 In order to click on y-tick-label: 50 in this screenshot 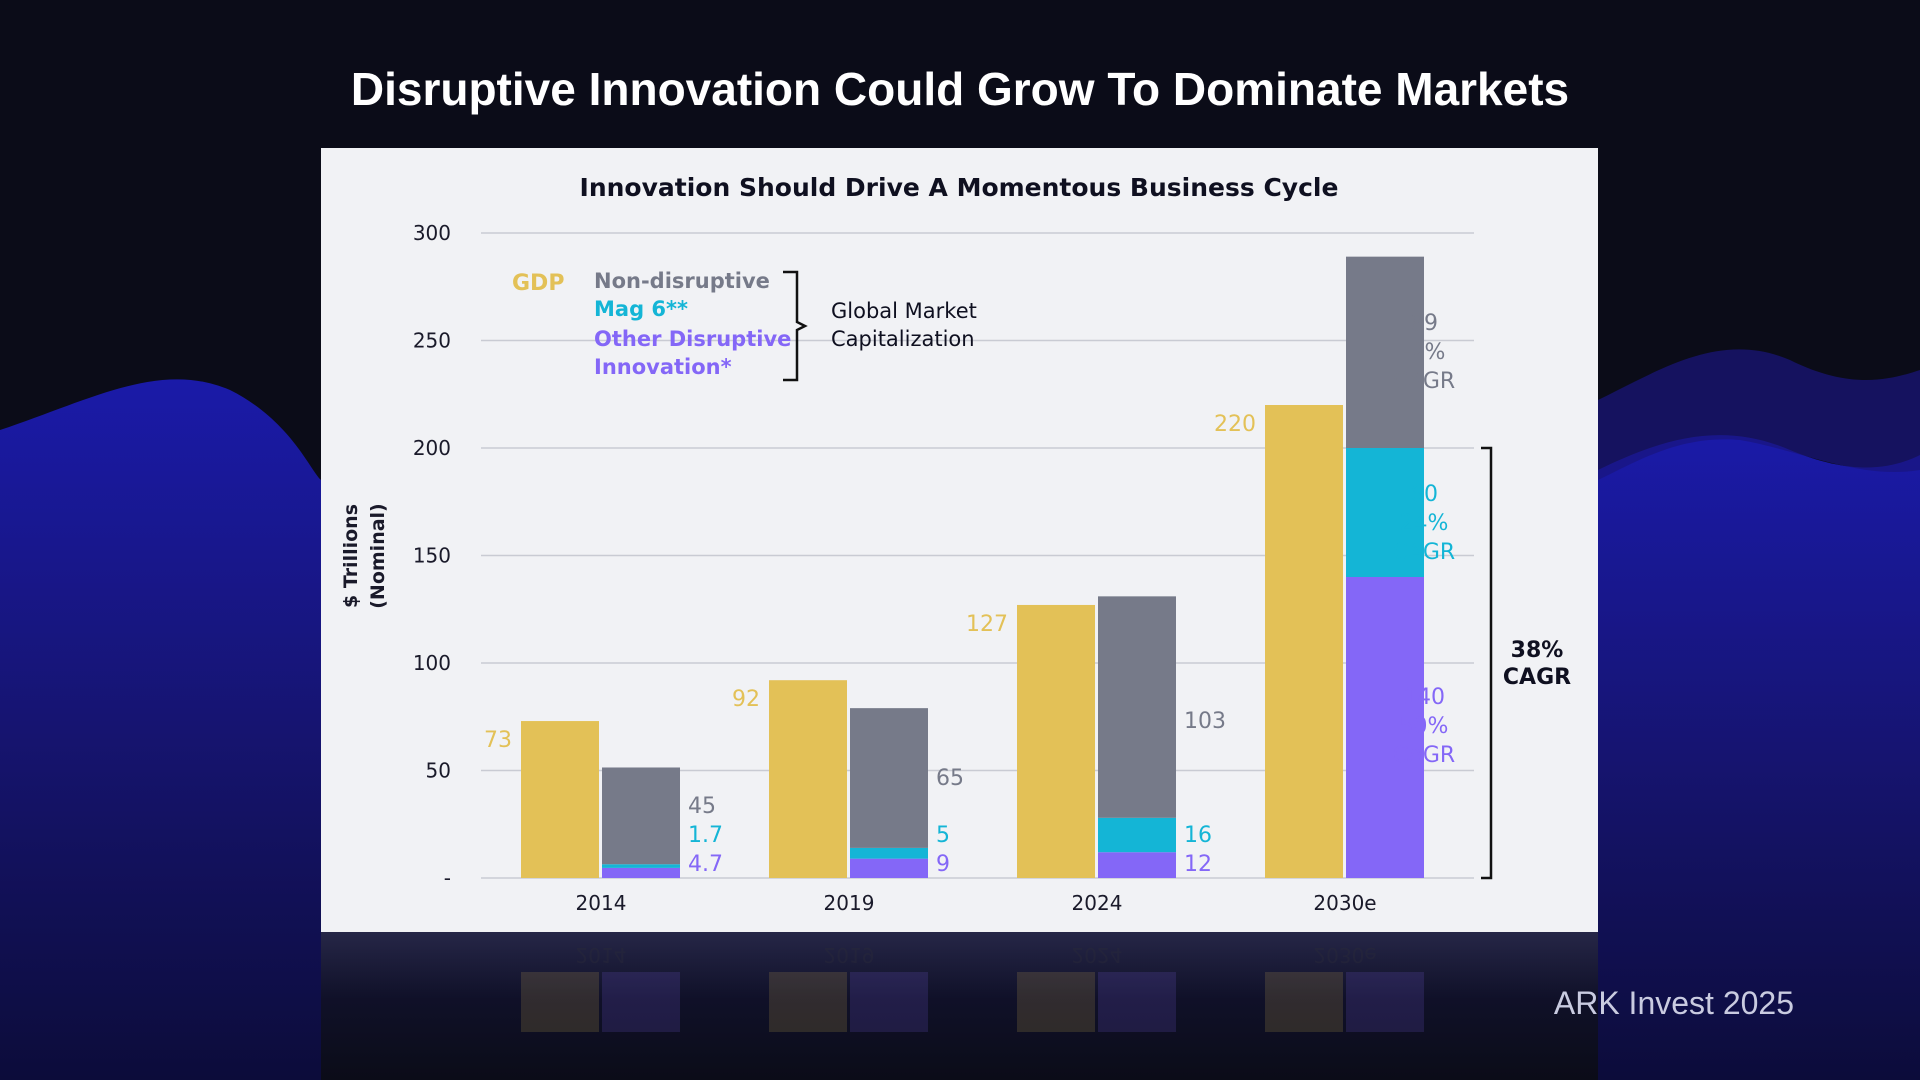, I will do `click(438, 771)`.